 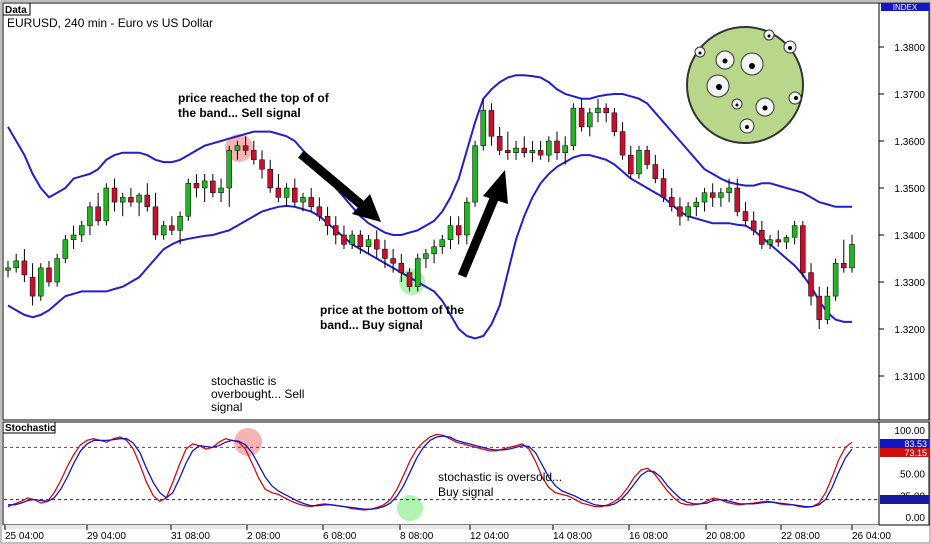 I want to click on oversold-badge, so click(x=904, y=499).